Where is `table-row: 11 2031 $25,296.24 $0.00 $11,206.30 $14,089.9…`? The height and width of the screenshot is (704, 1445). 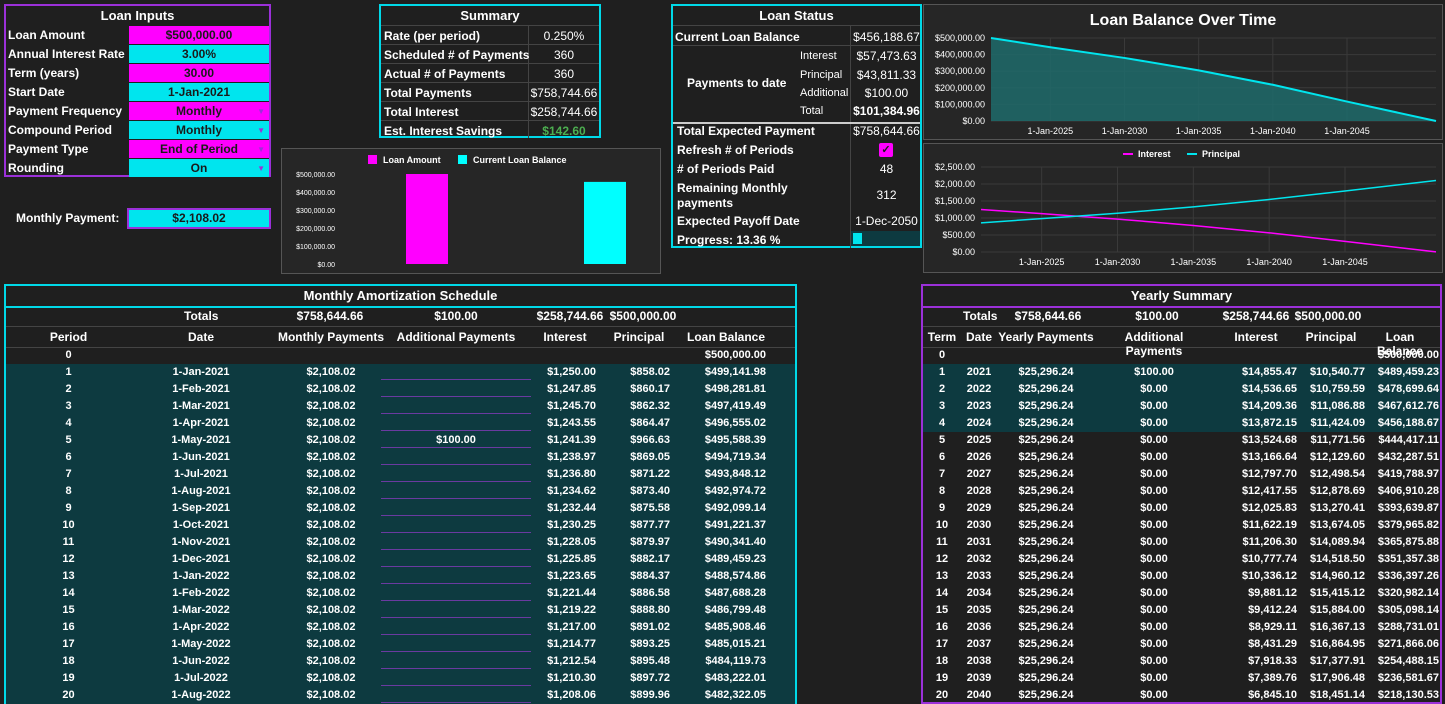 table-row: 11 2031 $25,296.24 $0.00 $11,206.30 $14,089.9… is located at coordinates (1181, 542).